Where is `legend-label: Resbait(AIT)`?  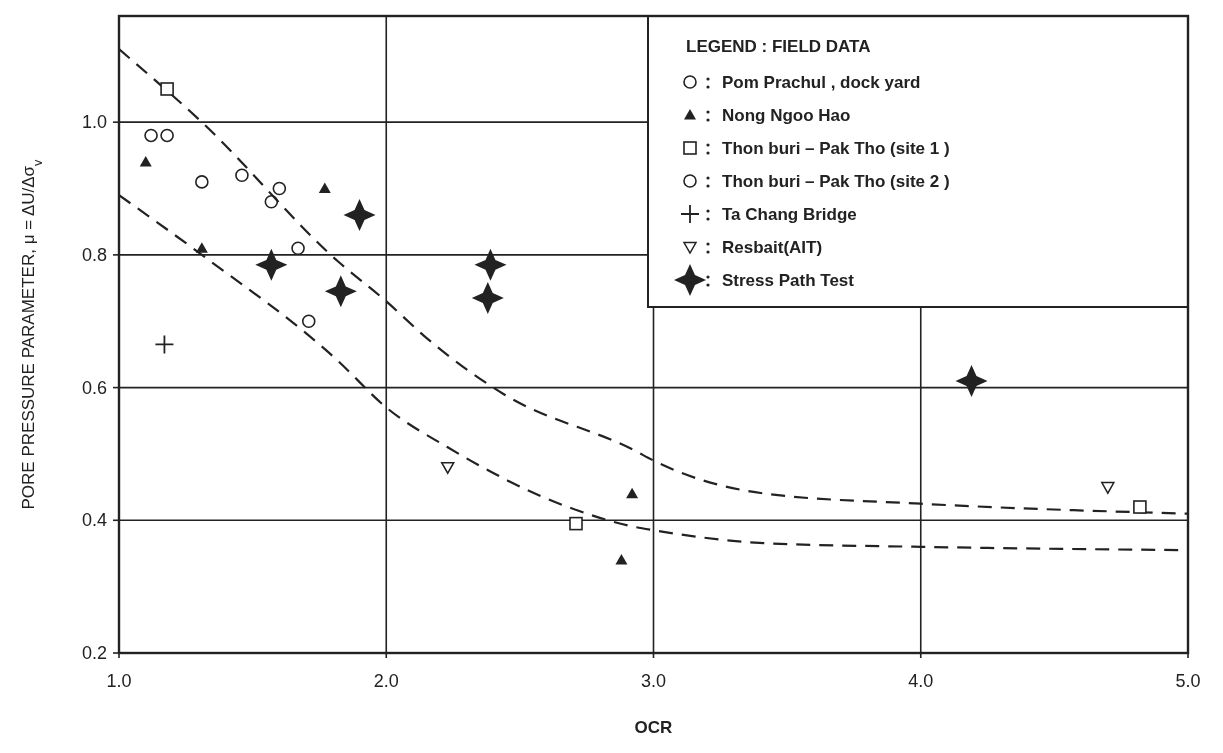 legend-label: Resbait(AIT) is located at coordinates (772, 247).